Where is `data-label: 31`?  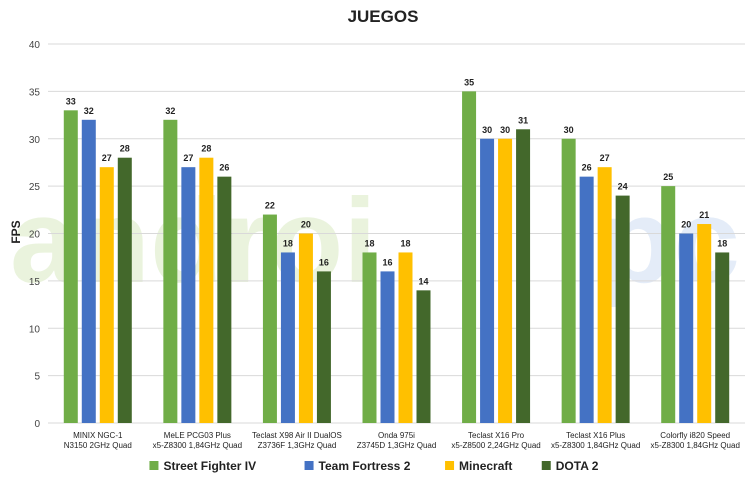
data-label: 31 is located at coordinates (523, 120).